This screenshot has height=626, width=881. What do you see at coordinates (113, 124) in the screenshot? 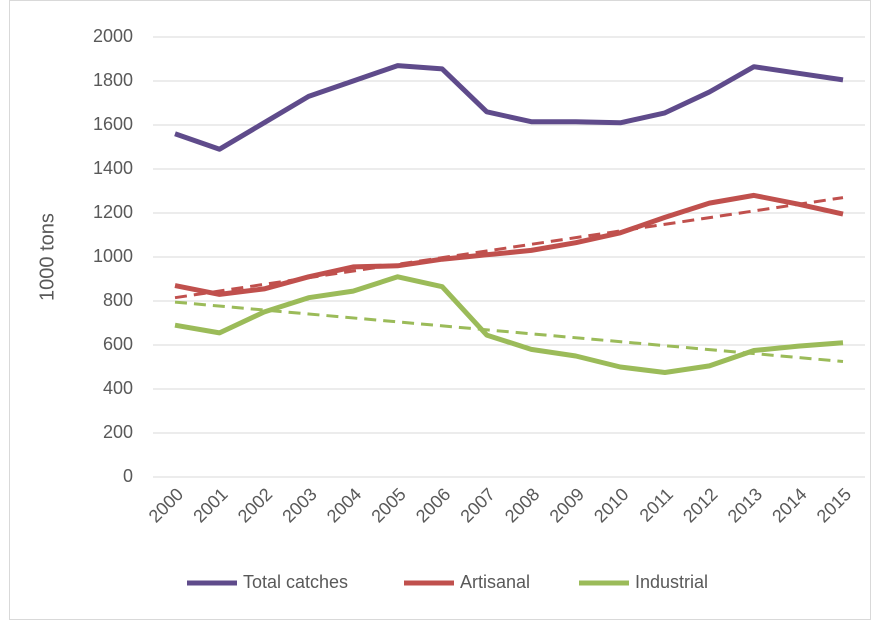
I see `y-tick-label: 1600` at bounding box center [113, 124].